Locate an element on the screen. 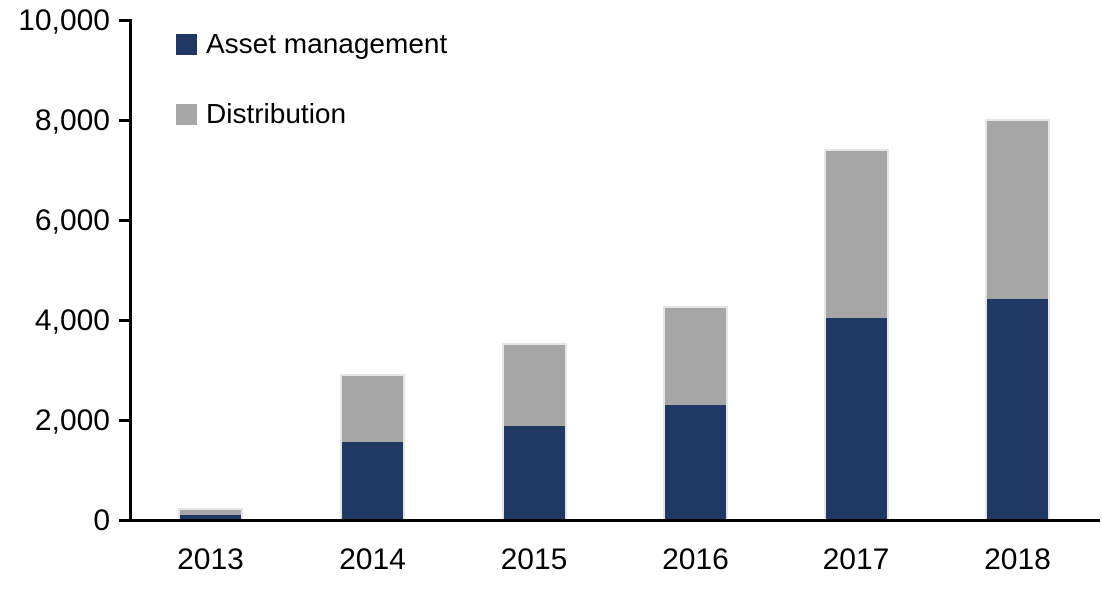 The width and height of the screenshot is (1102, 594). legend-item-distribution: Distribution is located at coordinates (261, 114).